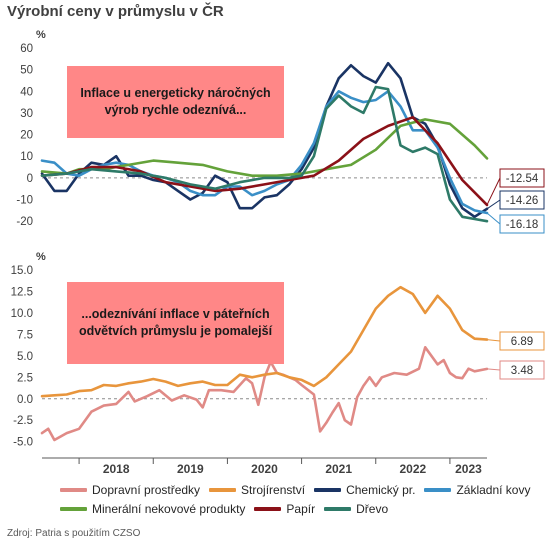 This screenshot has height=550, width=550. Describe the element at coordinates (264, 469) in the screenshot. I see `x-tick-label: 2020` at that location.